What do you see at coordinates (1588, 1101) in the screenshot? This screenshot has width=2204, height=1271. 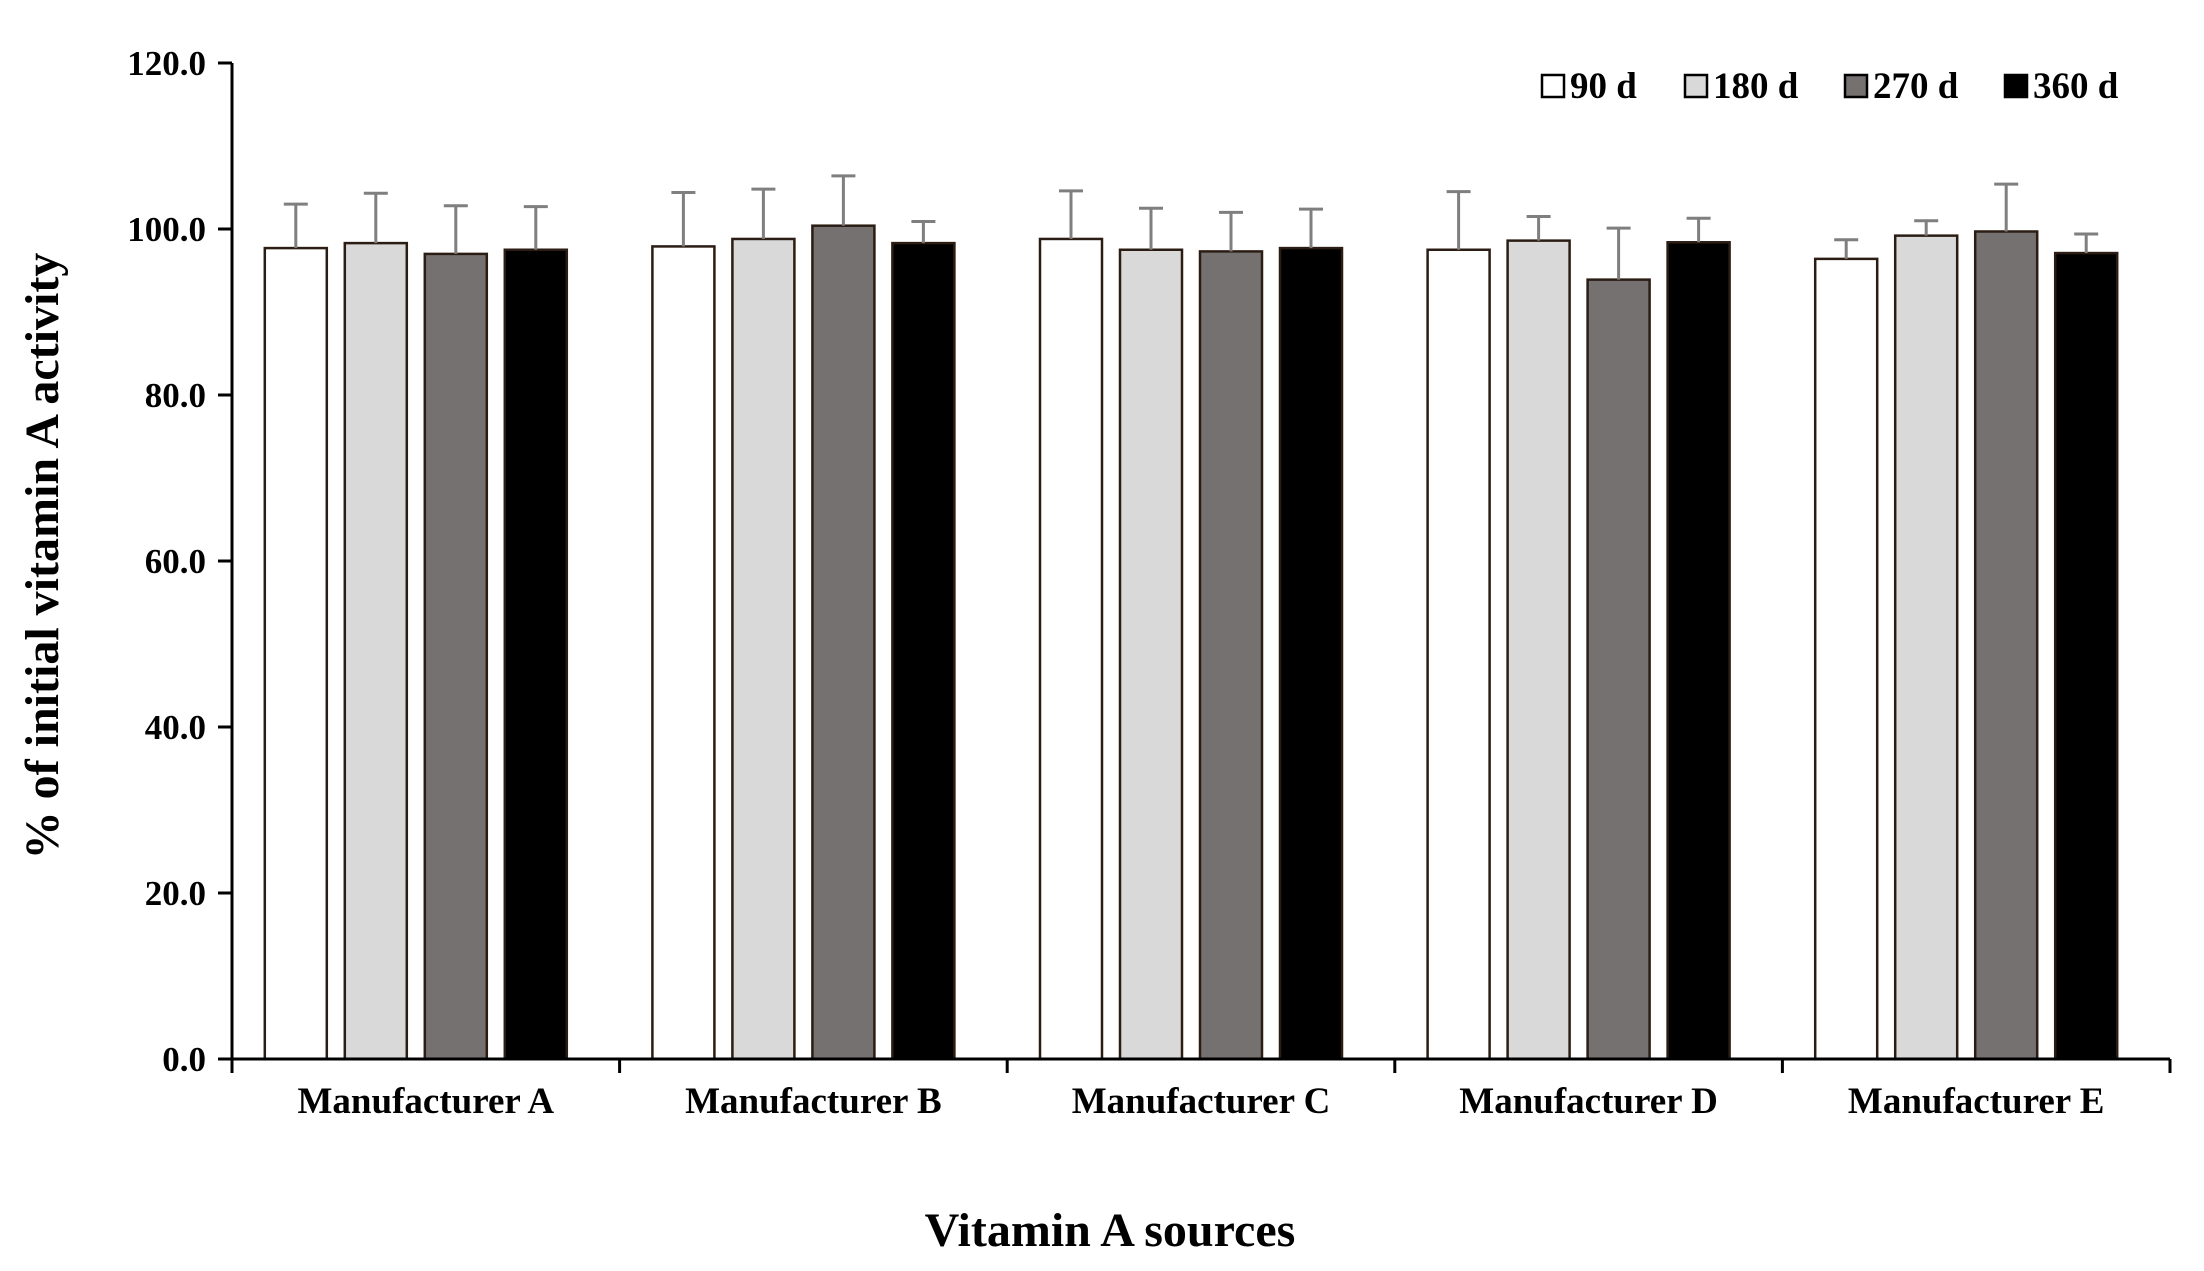 I see `x-category-label: Manufacturer D` at bounding box center [1588, 1101].